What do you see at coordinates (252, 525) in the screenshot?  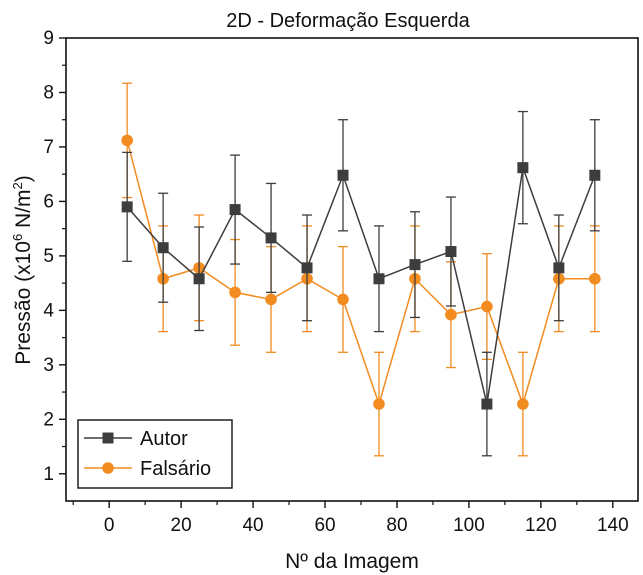 I see `x-tick-label: 40` at bounding box center [252, 525].